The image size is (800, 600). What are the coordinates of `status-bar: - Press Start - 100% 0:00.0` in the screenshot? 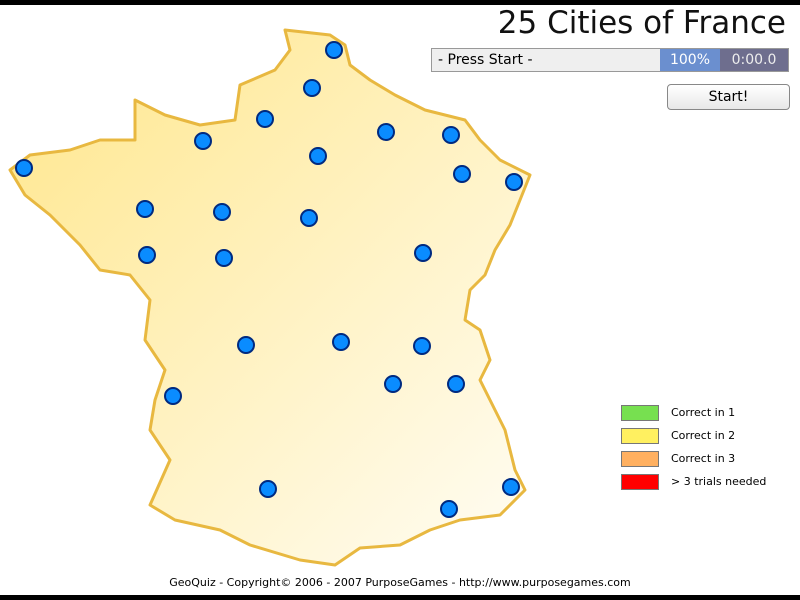 It's located at (610, 60).